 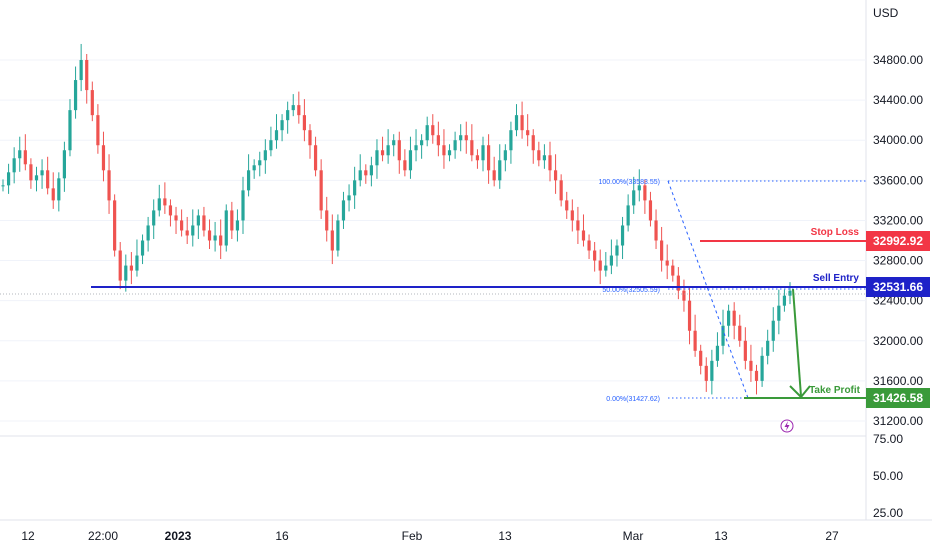 I want to click on time-tick-label: 22:00, so click(x=103, y=536).